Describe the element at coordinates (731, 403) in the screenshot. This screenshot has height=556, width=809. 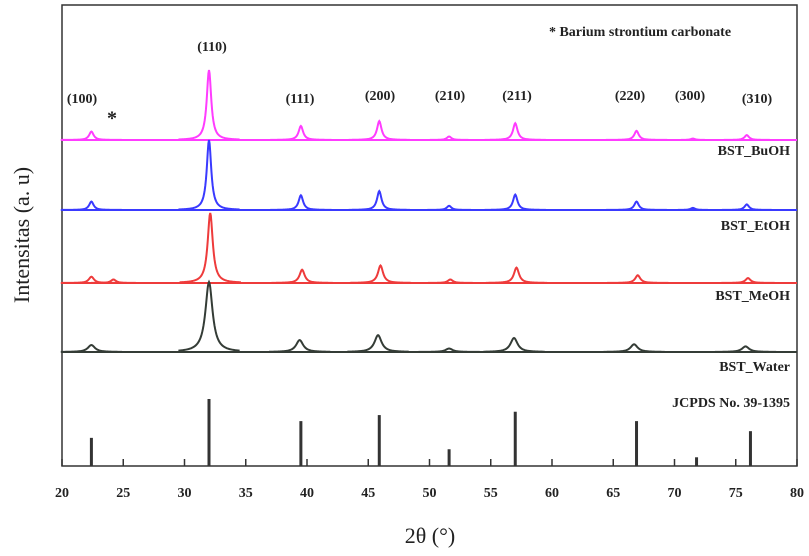
I see `reference-label: JCPDS No. 39-1395` at that location.